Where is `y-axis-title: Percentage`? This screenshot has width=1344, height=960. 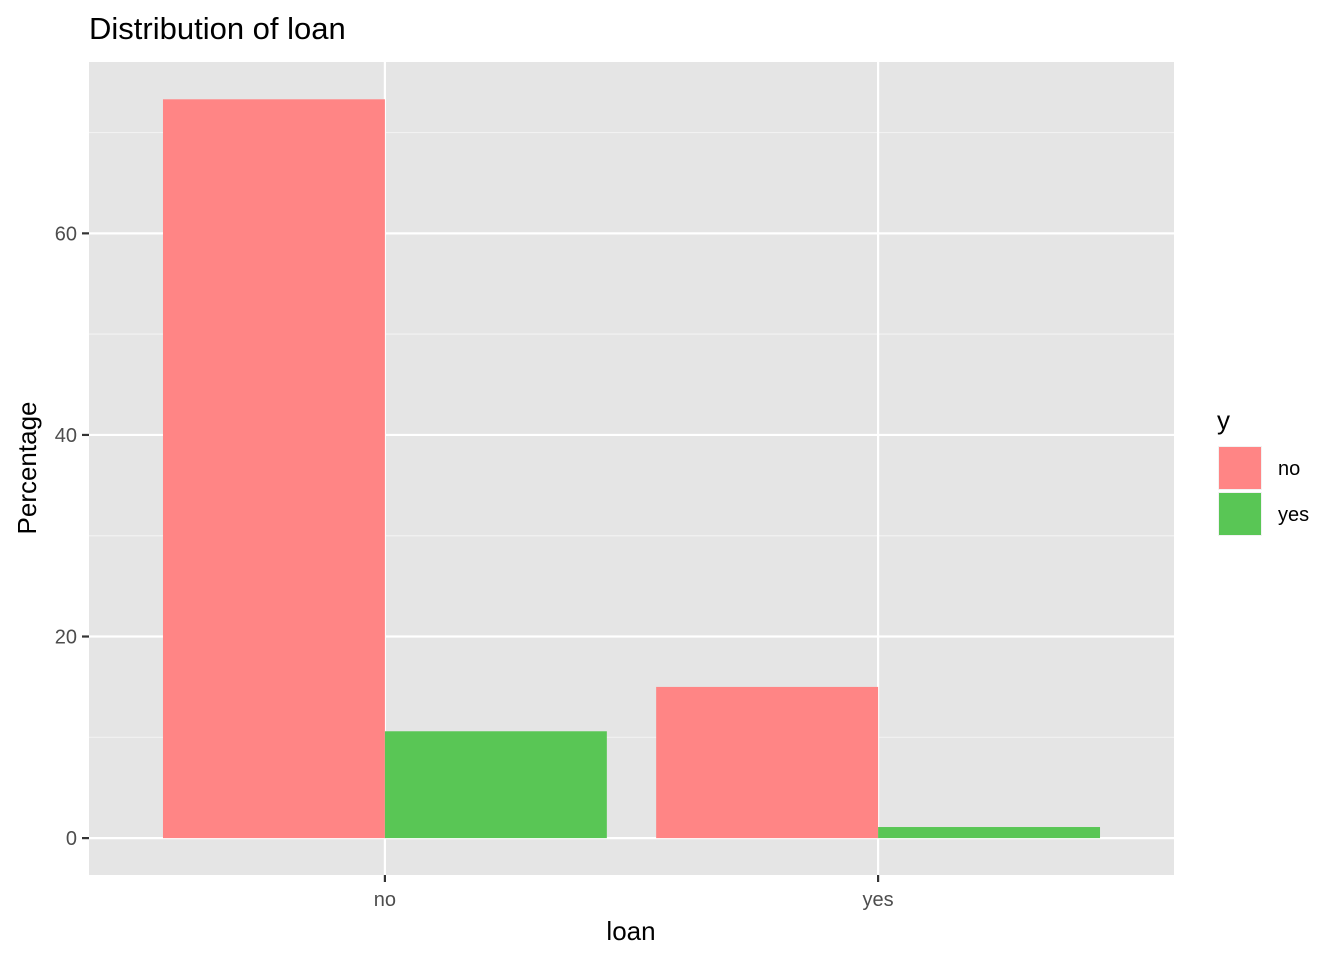 y-axis-title: Percentage is located at coordinates (27, 468).